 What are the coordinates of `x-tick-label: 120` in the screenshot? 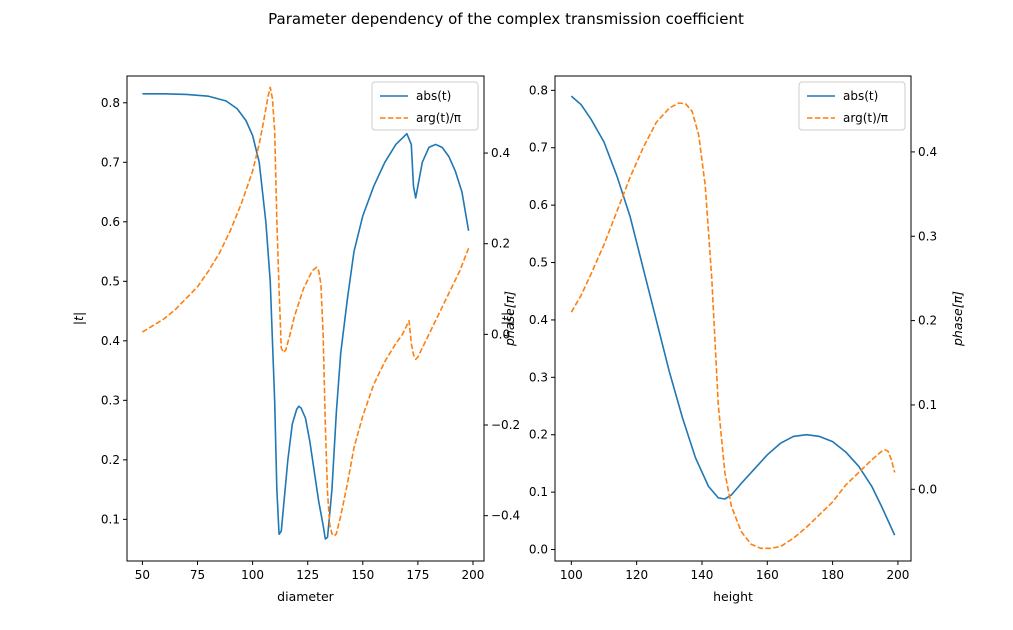 It's located at (636, 575).